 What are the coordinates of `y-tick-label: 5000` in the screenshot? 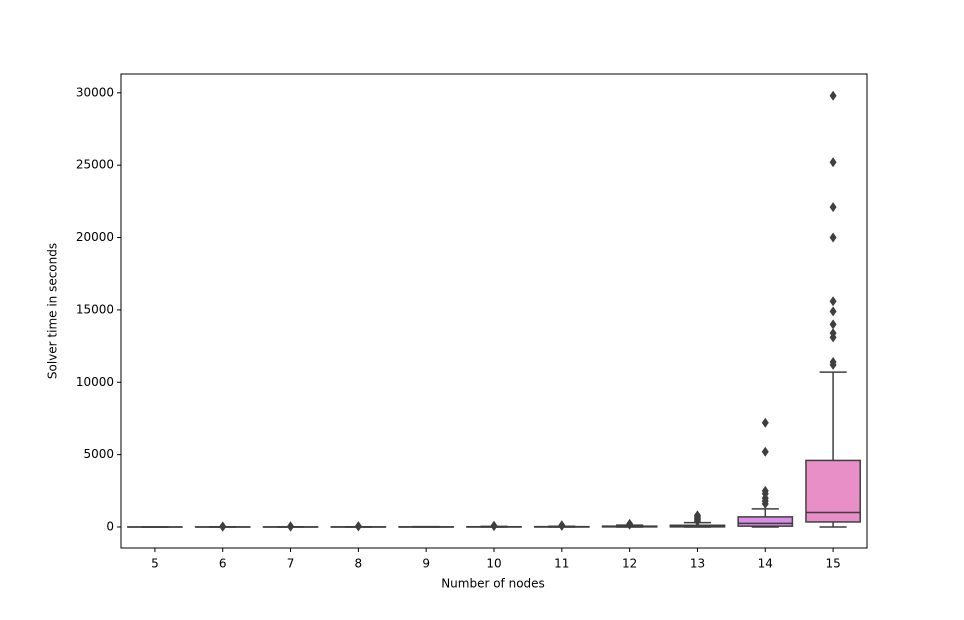 It's located at (98, 454).